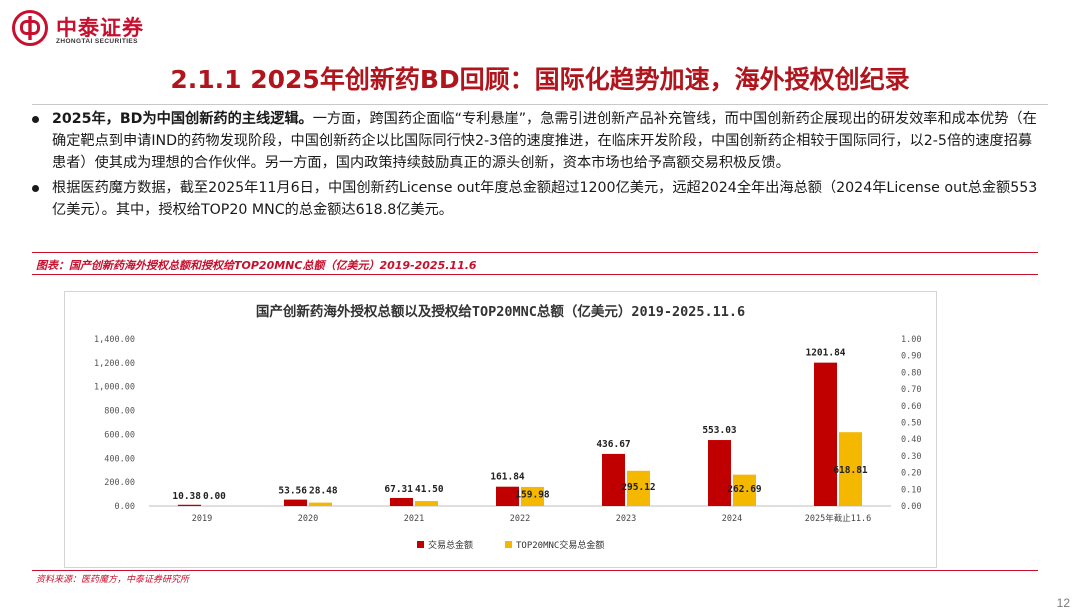 The height and width of the screenshot is (614, 1080). Describe the element at coordinates (535, 570) in the screenshot. I see `figure-bottom-rule` at that location.